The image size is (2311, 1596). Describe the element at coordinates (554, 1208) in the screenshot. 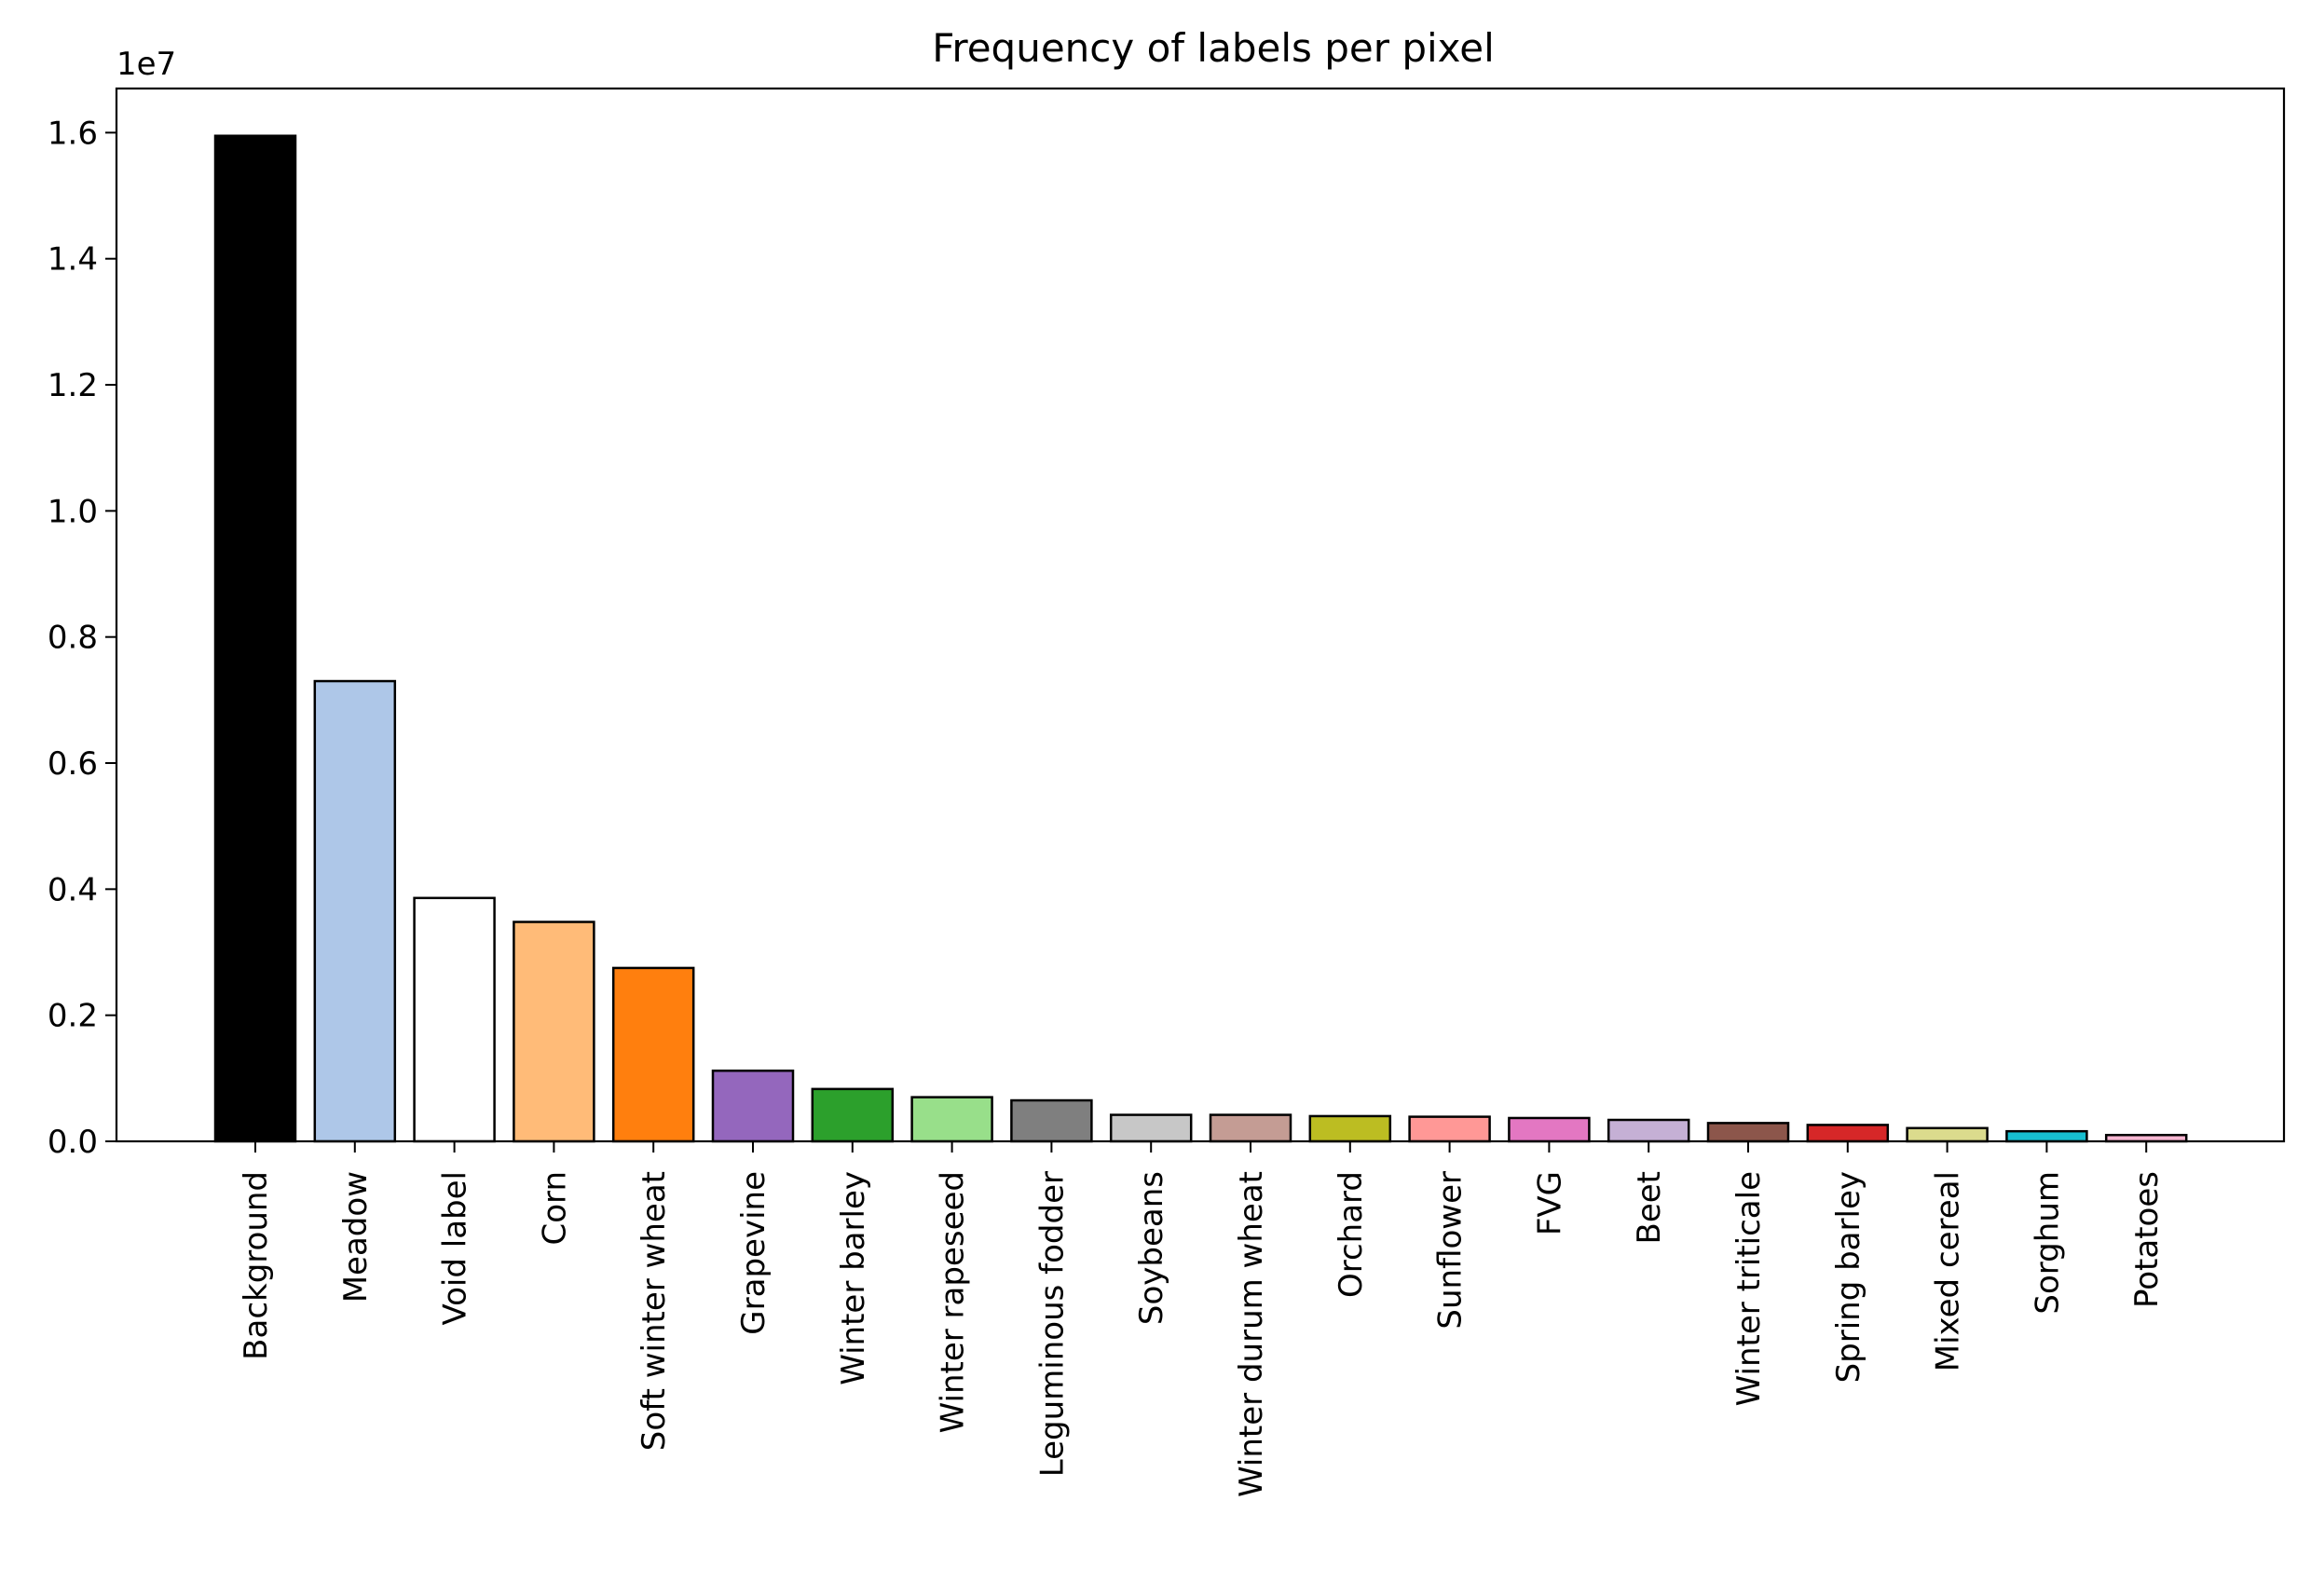

I see `x-tick-label-corn: Corn` at that location.